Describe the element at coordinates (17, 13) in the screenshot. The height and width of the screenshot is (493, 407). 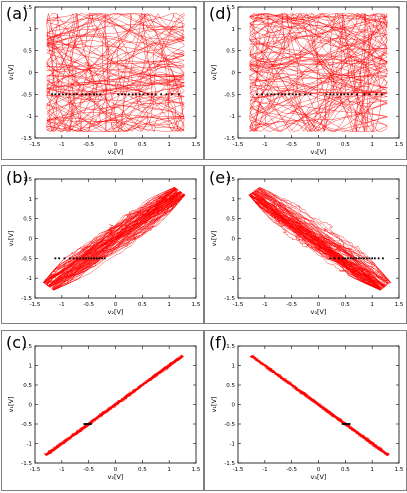
I see `panel-label: (a)` at that location.